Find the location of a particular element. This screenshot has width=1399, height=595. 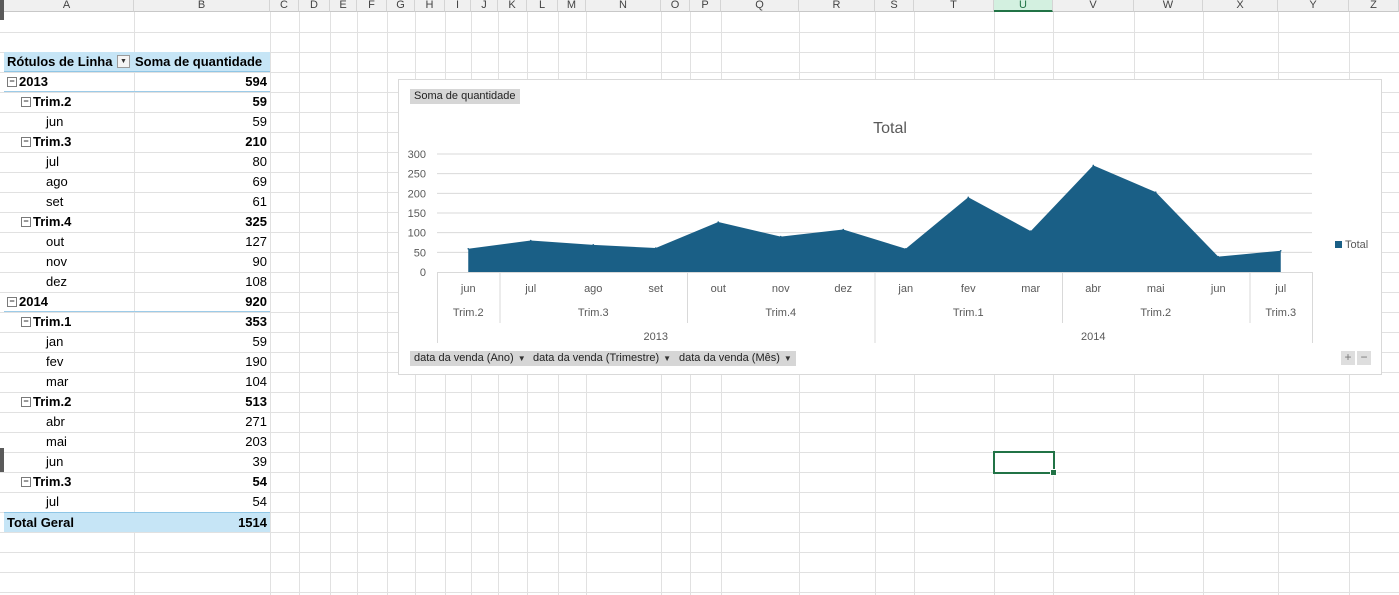

pivot-row-label: mar is located at coordinates (57, 382).